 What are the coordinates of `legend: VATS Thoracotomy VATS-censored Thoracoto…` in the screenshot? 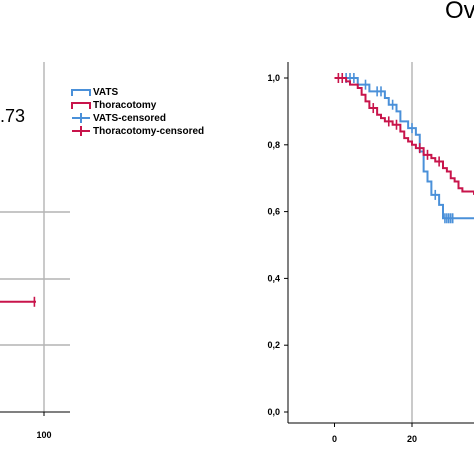 It's located at (137, 112).